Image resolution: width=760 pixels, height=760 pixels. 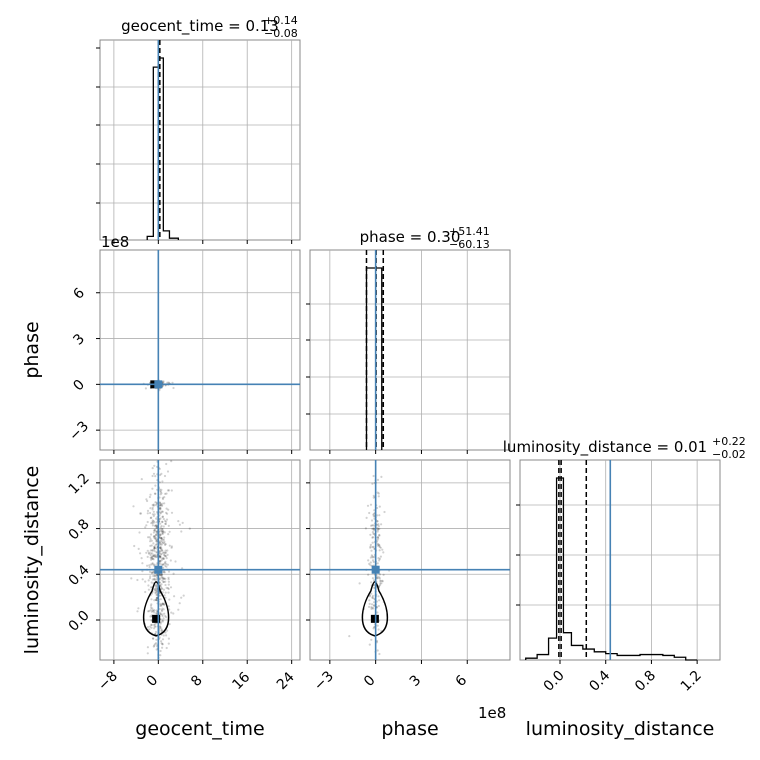 What do you see at coordinates (416, 681) in the screenshot?
I see `pl-xticklabel-2: 3` at bounding box center [416, 681].